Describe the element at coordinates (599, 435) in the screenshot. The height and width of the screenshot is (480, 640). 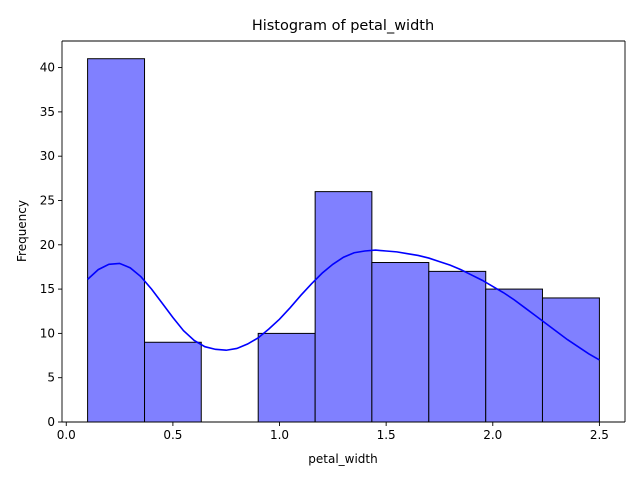
I see `x-tick-label: 2.5` at that location.